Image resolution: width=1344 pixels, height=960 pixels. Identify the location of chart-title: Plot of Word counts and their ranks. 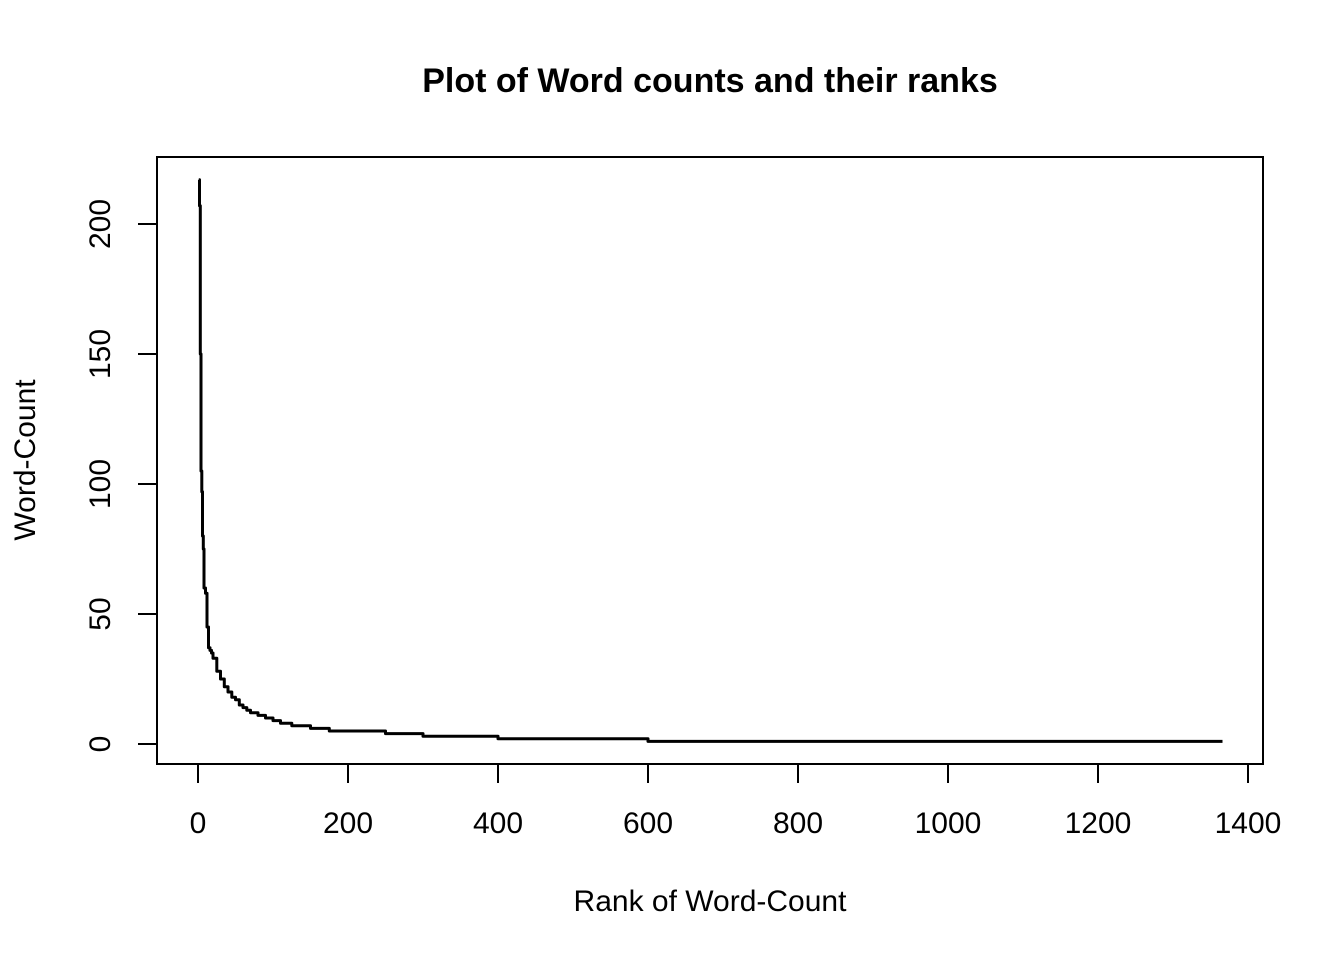
(710, 81).